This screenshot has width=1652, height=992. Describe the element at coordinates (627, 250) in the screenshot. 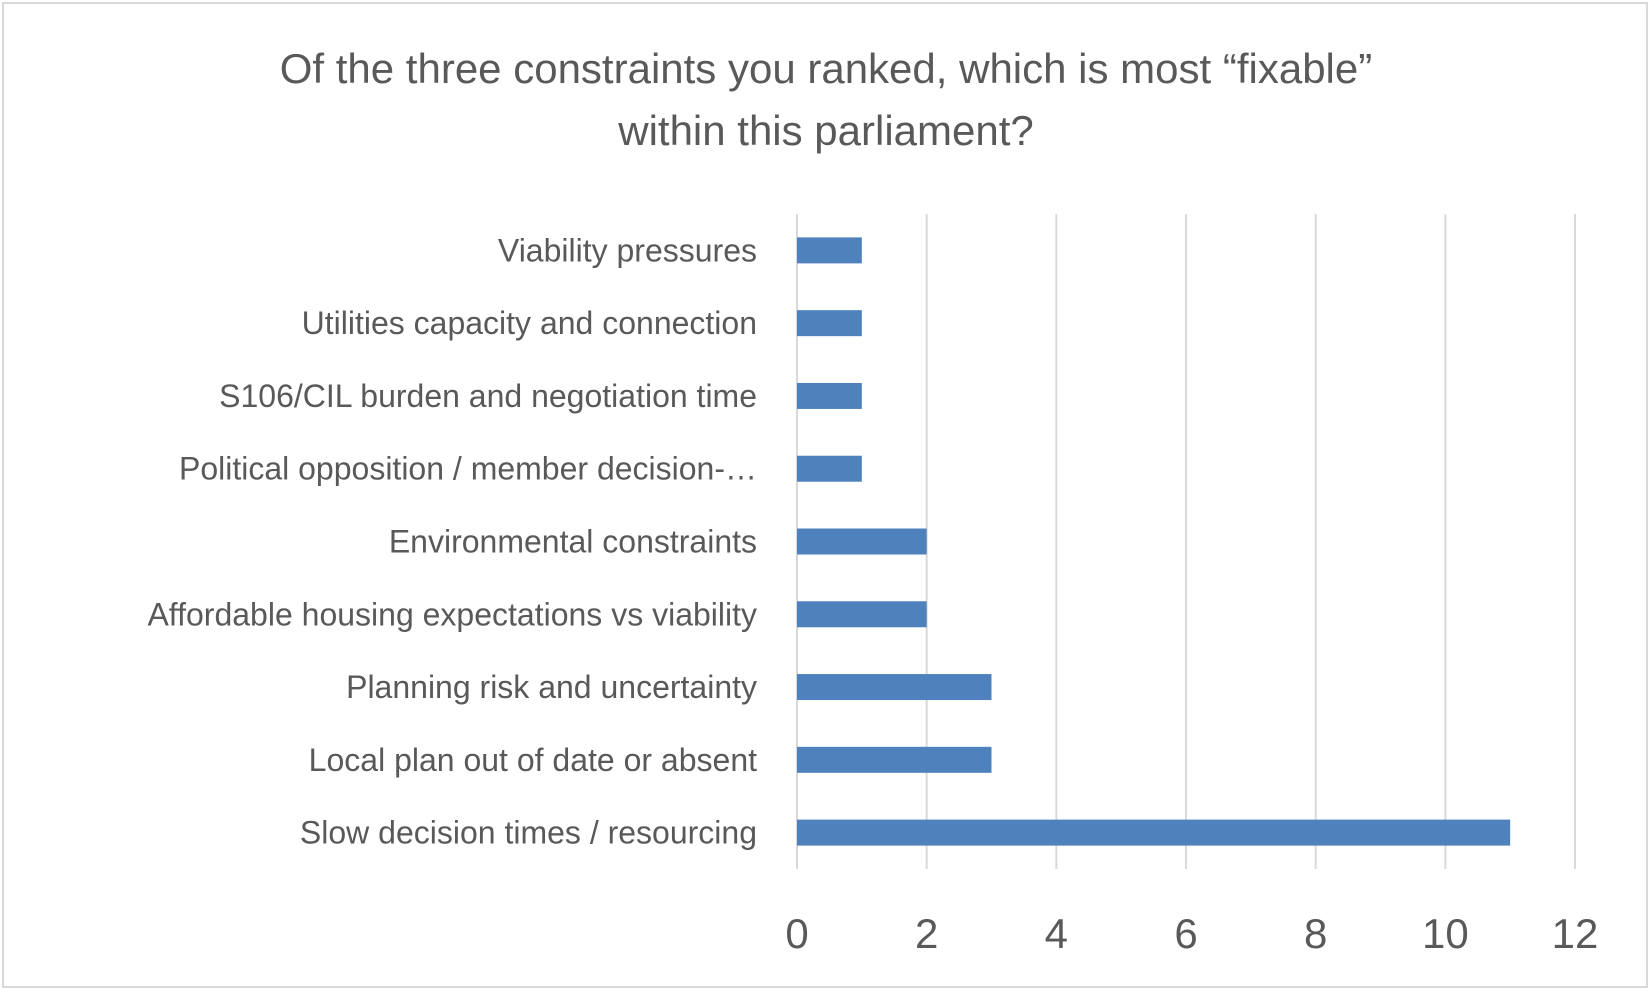

I see `category-label-0: Viability pressures` at that location.